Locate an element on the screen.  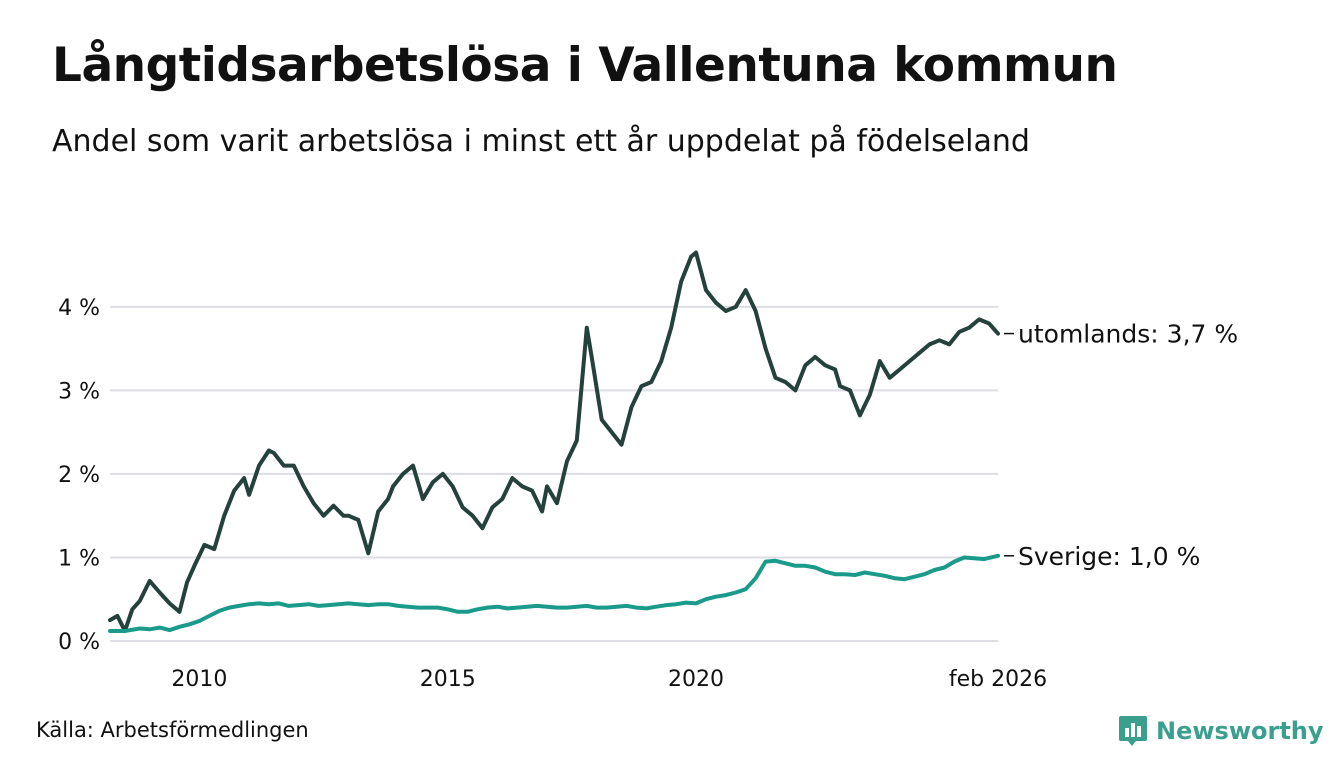
y-tick-label: 0 % is located at coordinates (79, 642).